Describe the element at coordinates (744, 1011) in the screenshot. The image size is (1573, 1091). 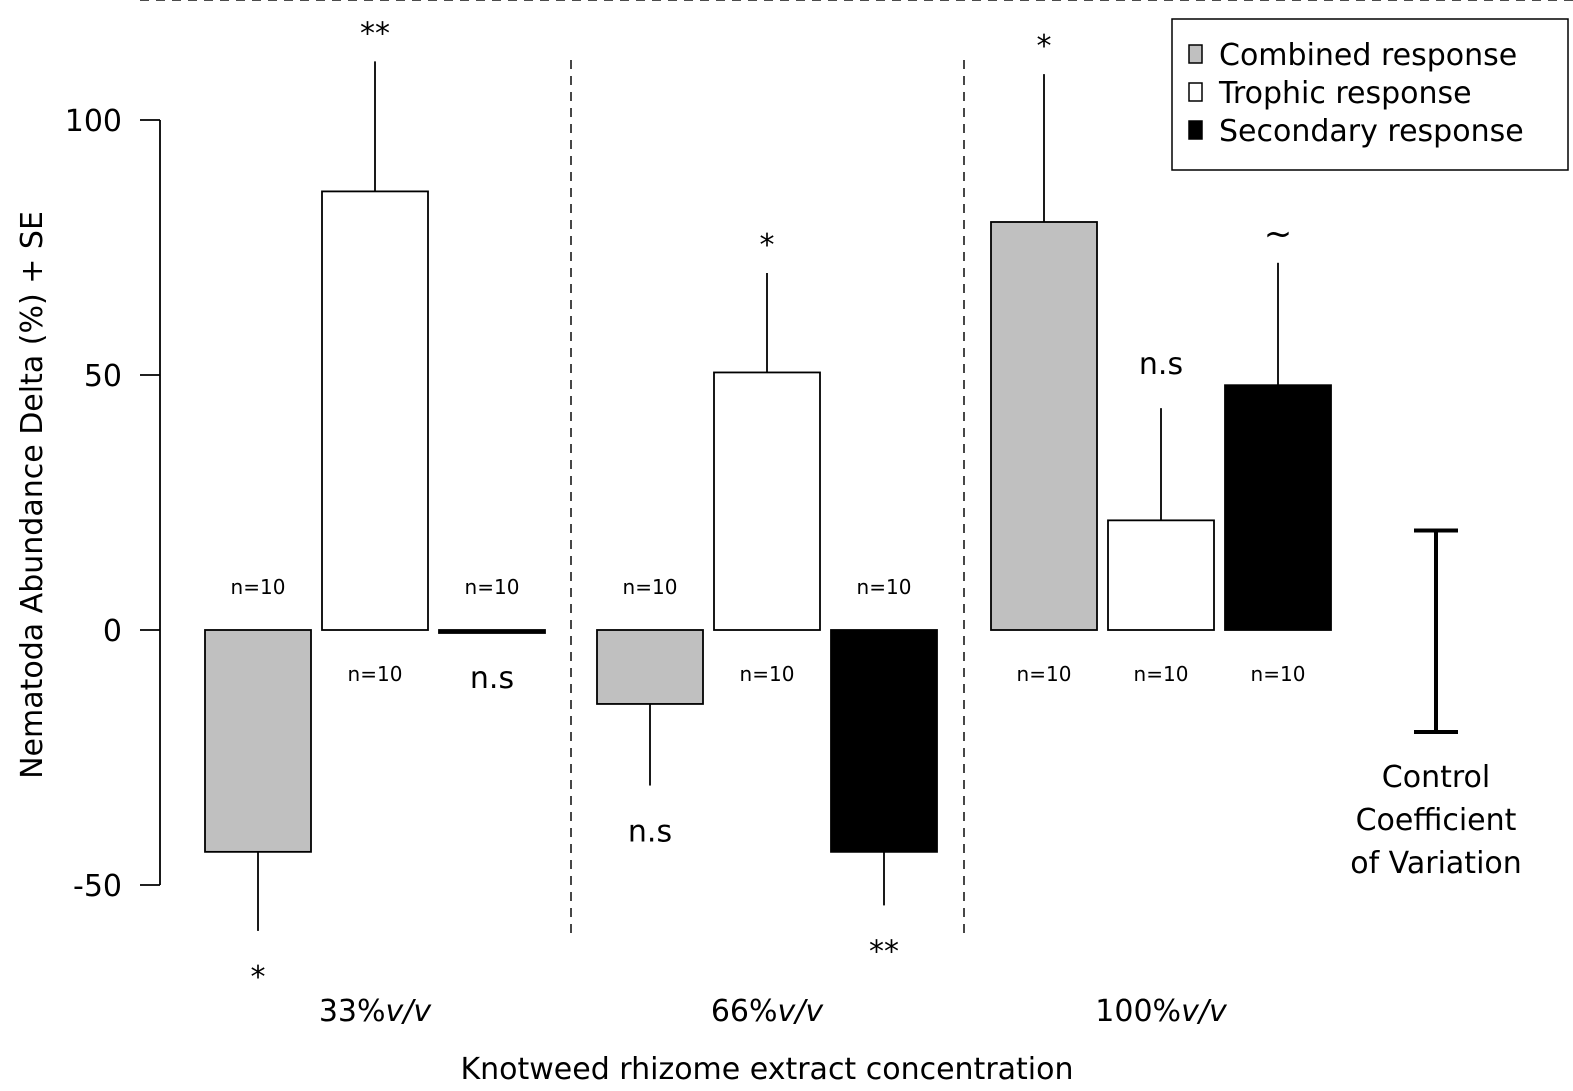
I see `category-value: 66%` at that location.